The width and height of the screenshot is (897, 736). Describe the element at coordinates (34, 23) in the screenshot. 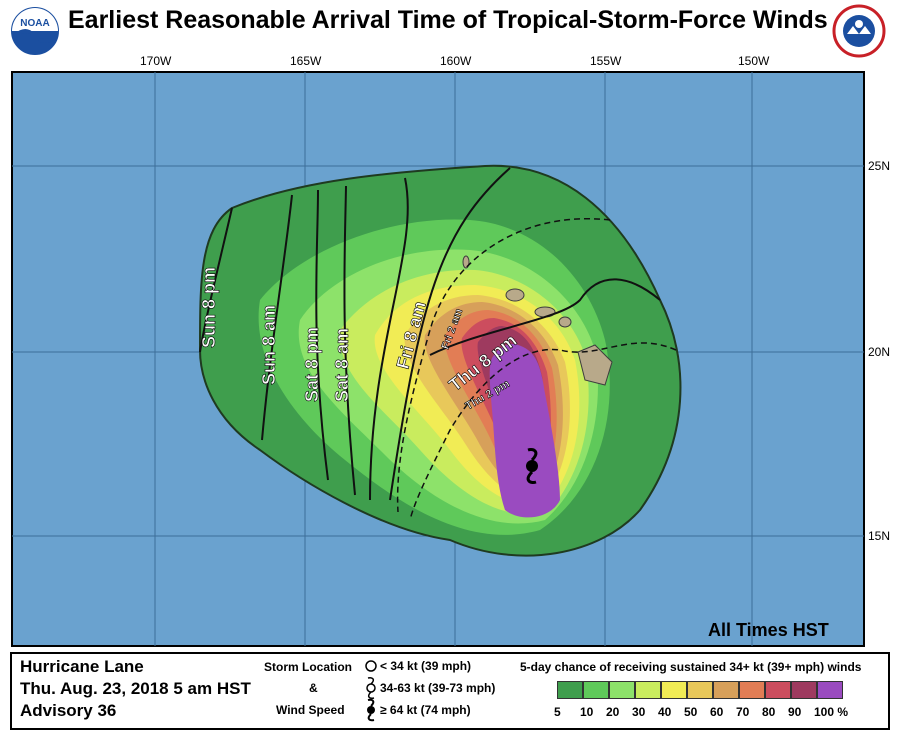

I see `svg-text: NOAA` at that location.